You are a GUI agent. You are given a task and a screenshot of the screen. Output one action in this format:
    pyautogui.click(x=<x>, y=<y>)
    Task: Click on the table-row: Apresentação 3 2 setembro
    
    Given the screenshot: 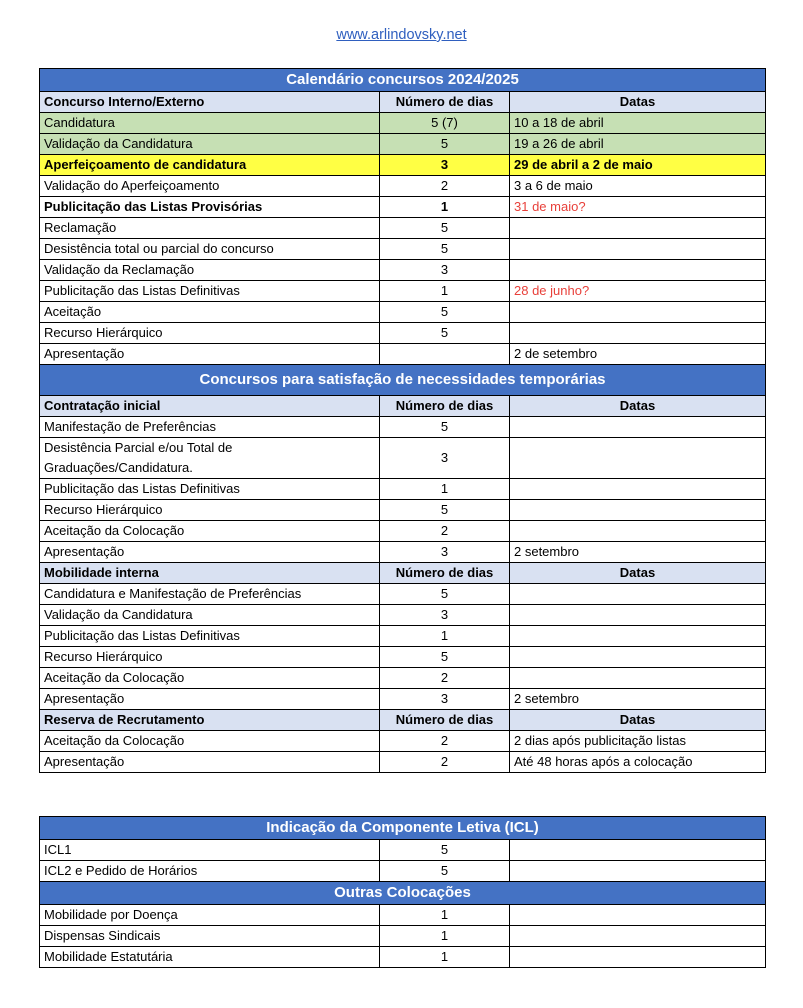 What is the action you would take?
    pyautogui.click(x=403, y=699)
    